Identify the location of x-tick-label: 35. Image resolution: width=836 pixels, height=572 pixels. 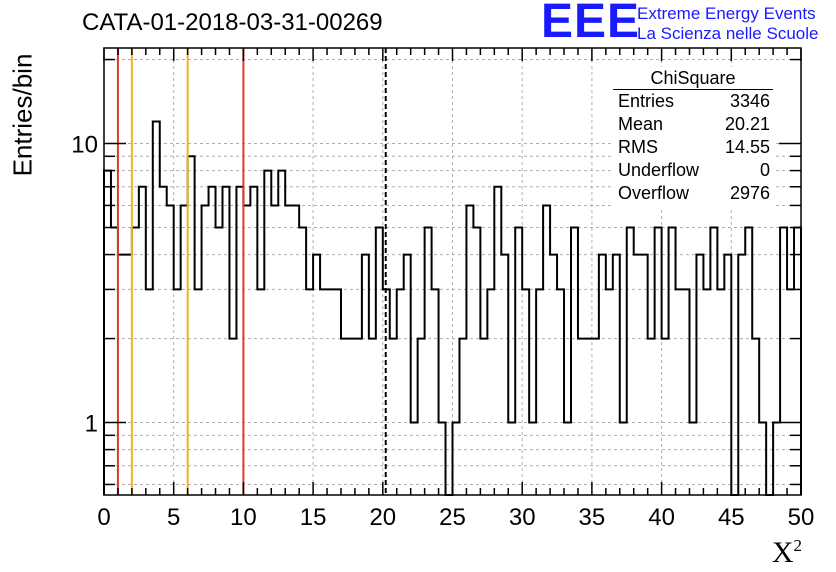
(592, 517).